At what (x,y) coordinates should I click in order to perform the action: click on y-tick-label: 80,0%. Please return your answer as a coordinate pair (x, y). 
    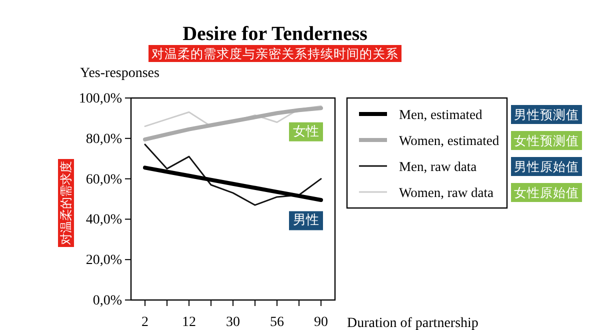
    Looking at the image, I should click on (104, 139).